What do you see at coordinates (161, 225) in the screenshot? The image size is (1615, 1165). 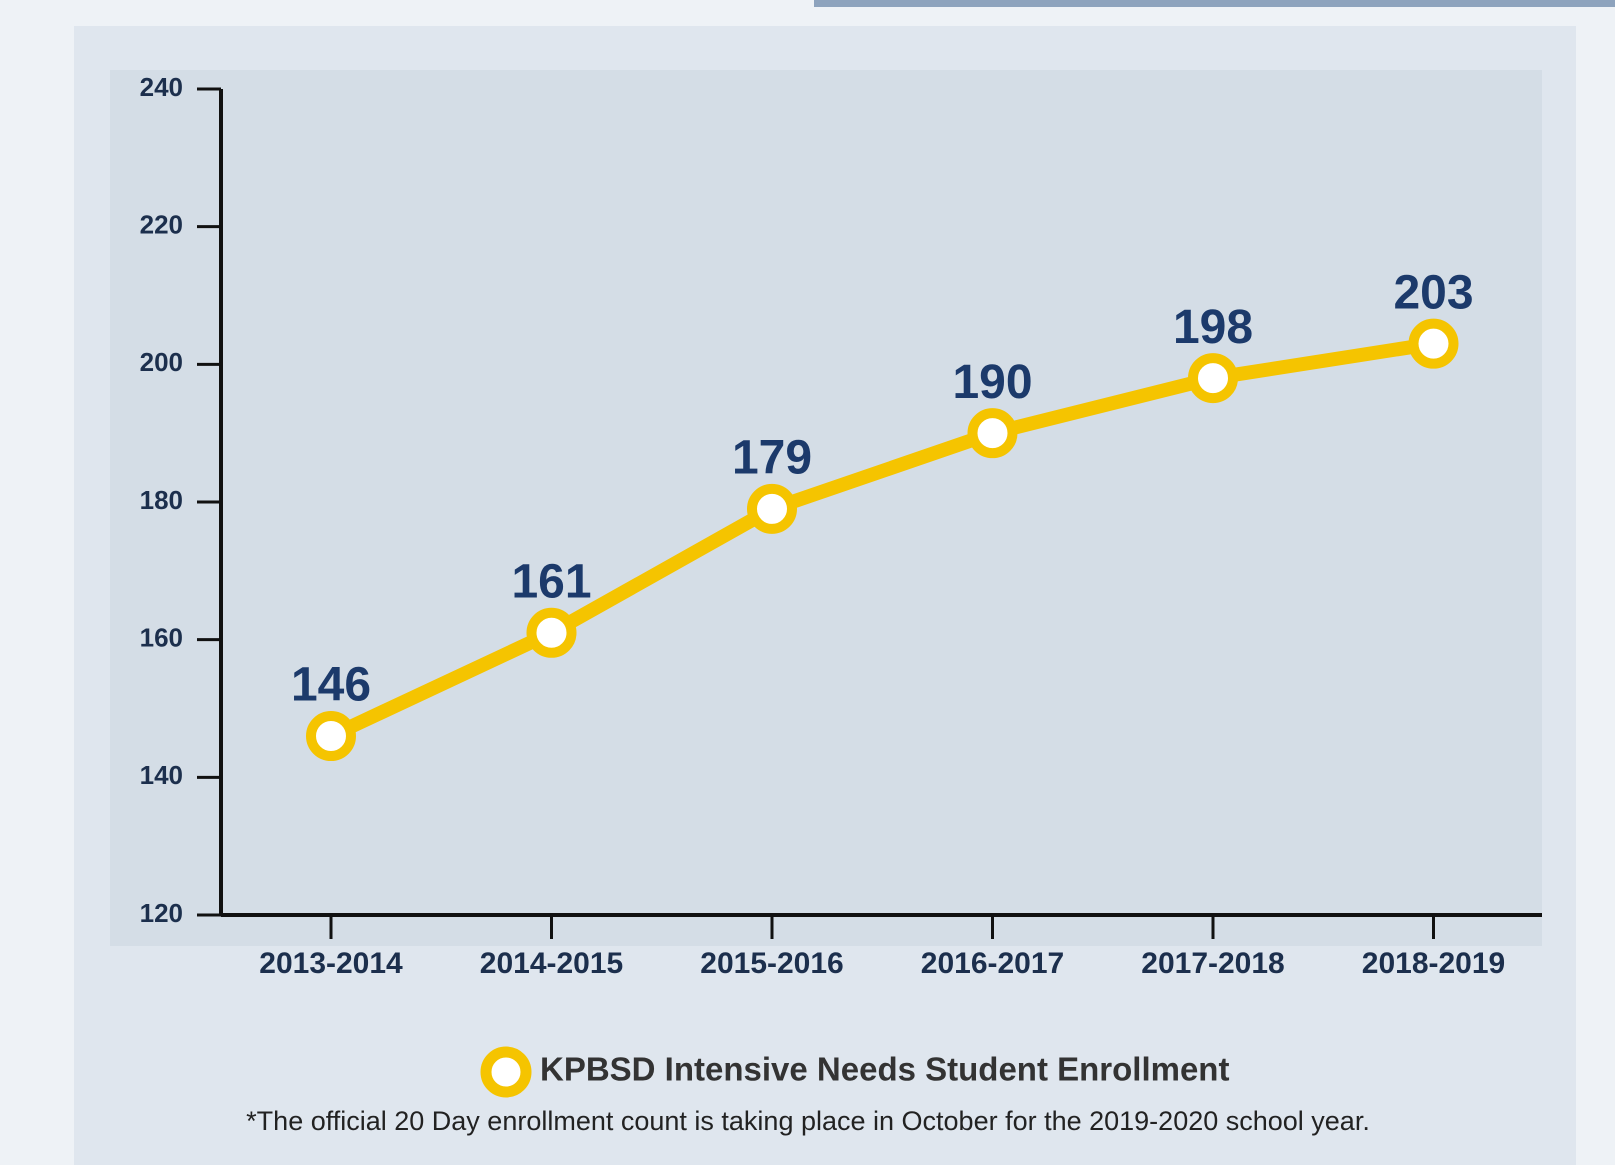 I see `y-tick-label: 220` at bounding box center [161, 225].